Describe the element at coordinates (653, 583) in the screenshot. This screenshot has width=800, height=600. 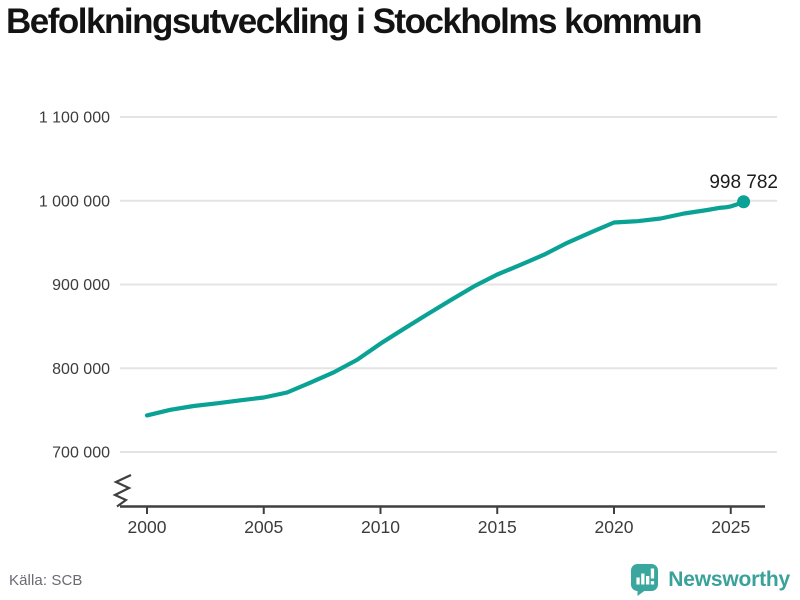
I see `logo-exclamation-dot` at that location.